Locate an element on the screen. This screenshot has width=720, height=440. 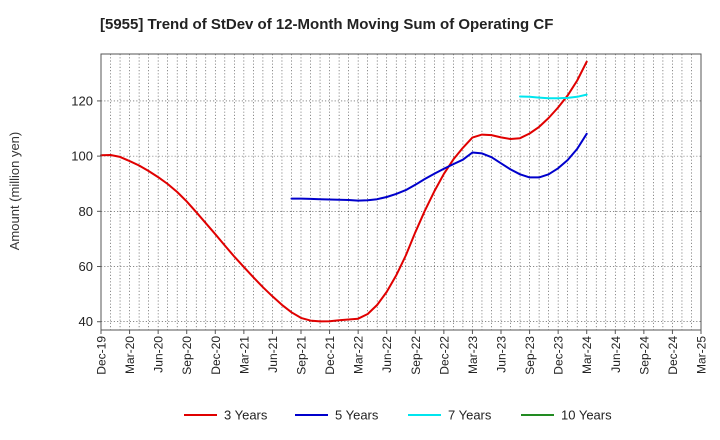
y-tick-label: 80 is located at coordinates (86, 211).